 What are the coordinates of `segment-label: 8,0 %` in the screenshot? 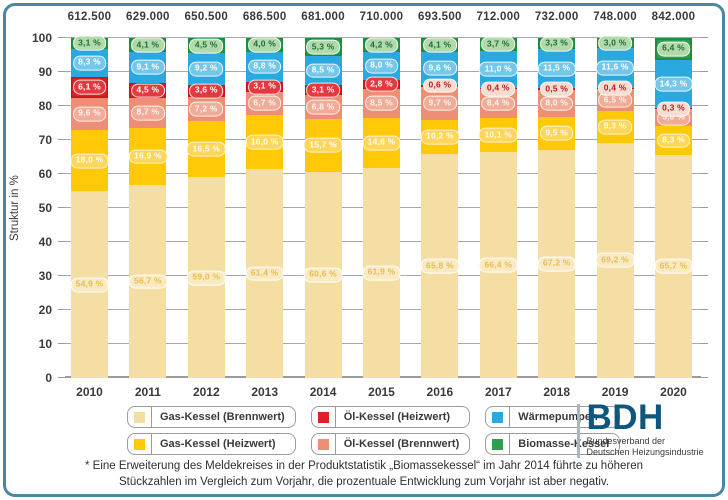 It's located at (381, 66).